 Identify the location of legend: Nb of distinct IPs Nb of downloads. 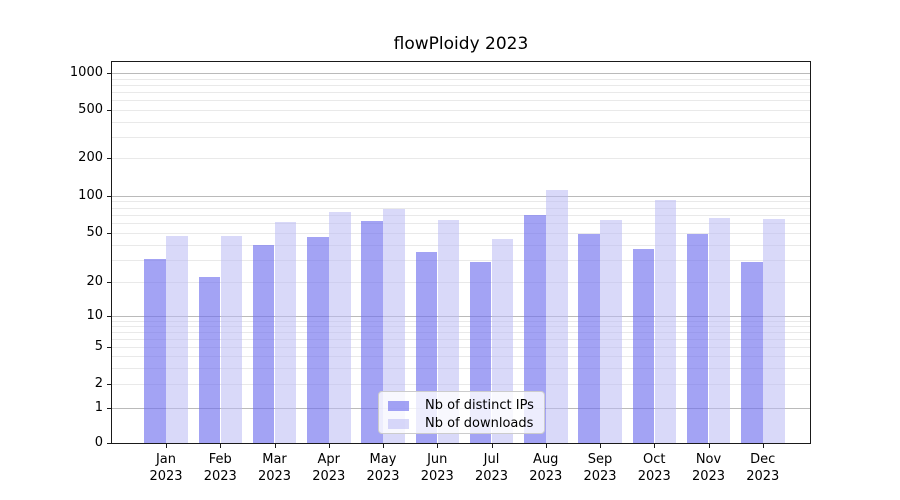
(461, 412).